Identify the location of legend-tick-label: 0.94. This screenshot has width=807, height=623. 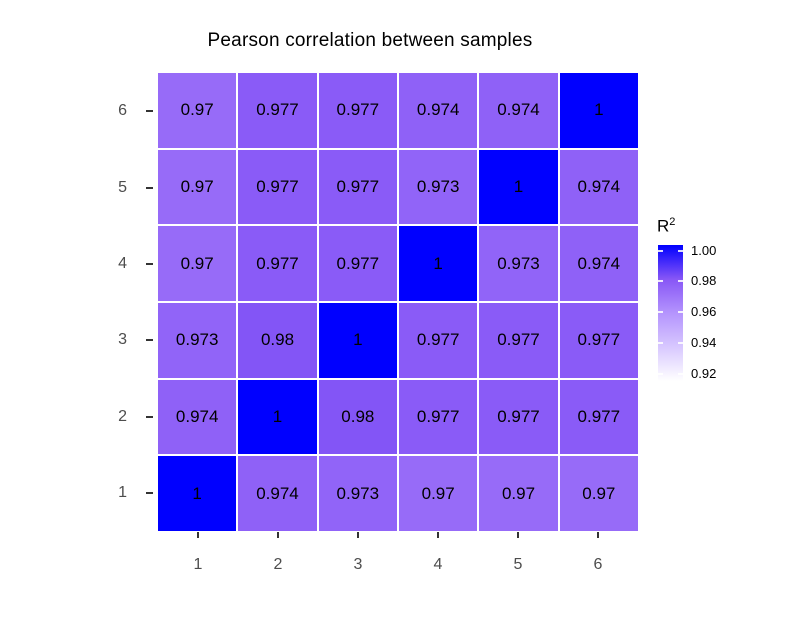
(704, 342).